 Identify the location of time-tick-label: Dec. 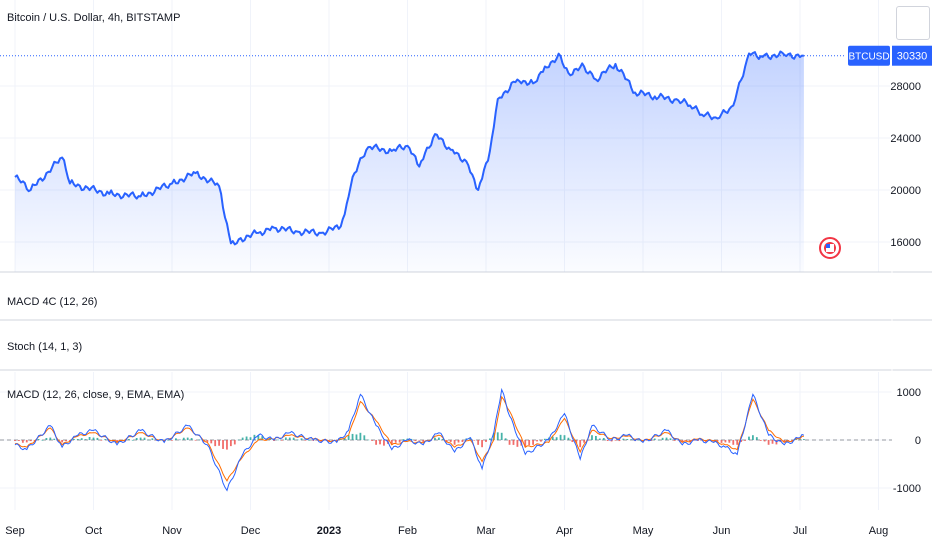
(251, 531).